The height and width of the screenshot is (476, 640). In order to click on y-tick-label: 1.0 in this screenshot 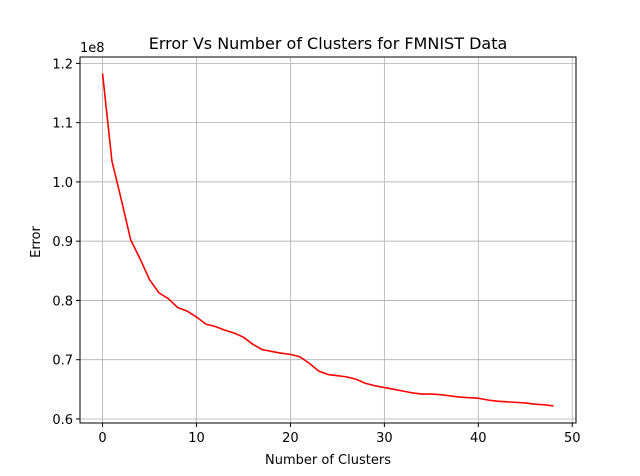, I will do `click(62, 183)`.